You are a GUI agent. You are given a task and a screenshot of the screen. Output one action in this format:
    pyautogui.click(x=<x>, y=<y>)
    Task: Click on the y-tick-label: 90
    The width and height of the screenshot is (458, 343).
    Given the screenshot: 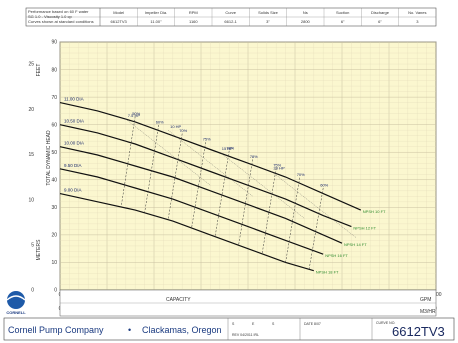 What is the action you would take?
    pyautogui.click(x=54, y=43)
    